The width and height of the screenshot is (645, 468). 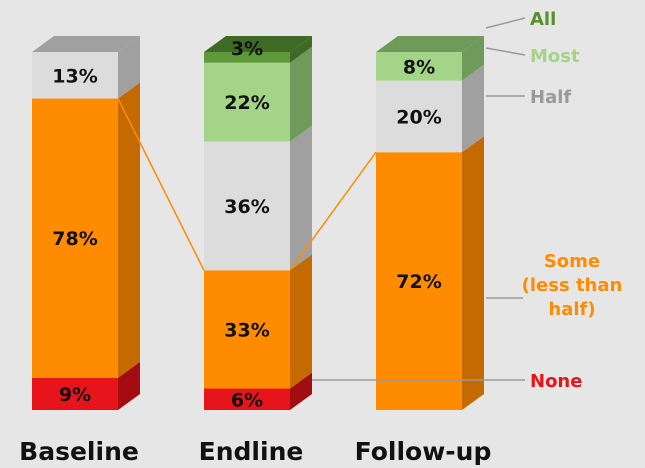 I want to click on bar-segment-follow-up-half, so click(x=419, y=116).